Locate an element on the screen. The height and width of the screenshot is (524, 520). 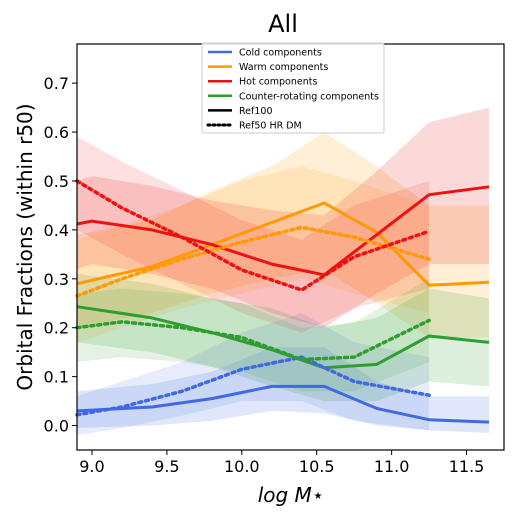
legend-label: Ref50 HR DM is located at coordinates (270, 126).